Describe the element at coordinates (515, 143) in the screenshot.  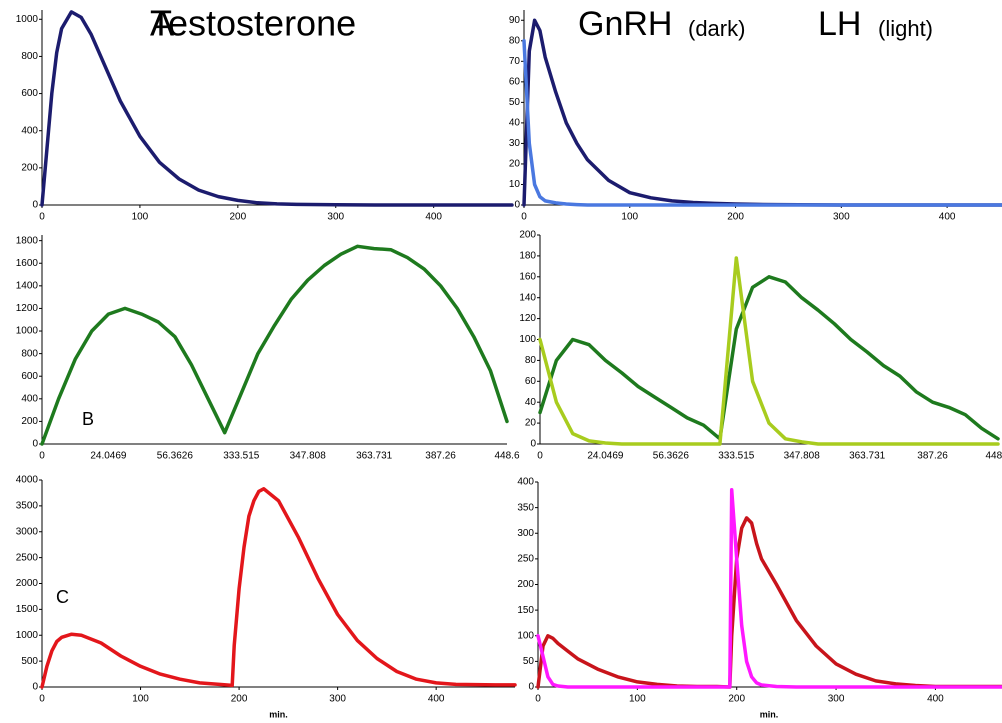
I see `y-tick-label: 30` at that location.